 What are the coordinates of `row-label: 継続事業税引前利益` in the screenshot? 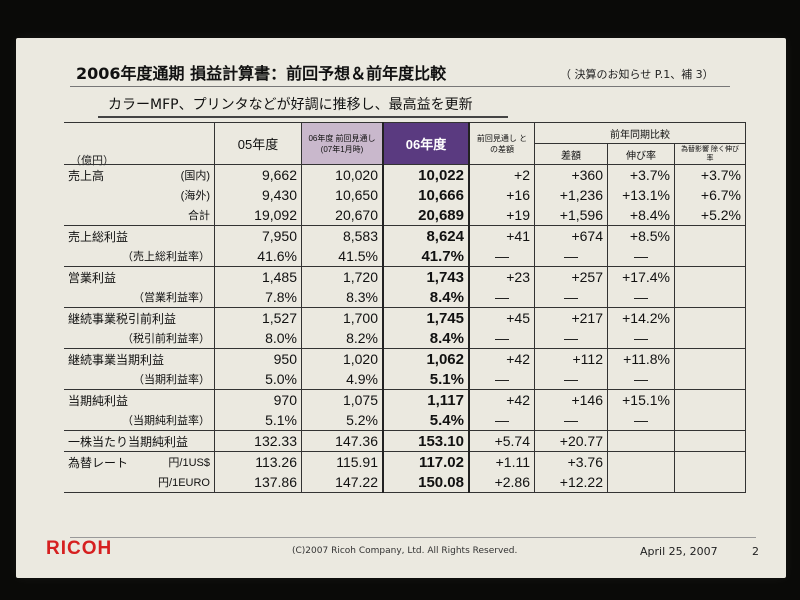 It's located at (139, 317).